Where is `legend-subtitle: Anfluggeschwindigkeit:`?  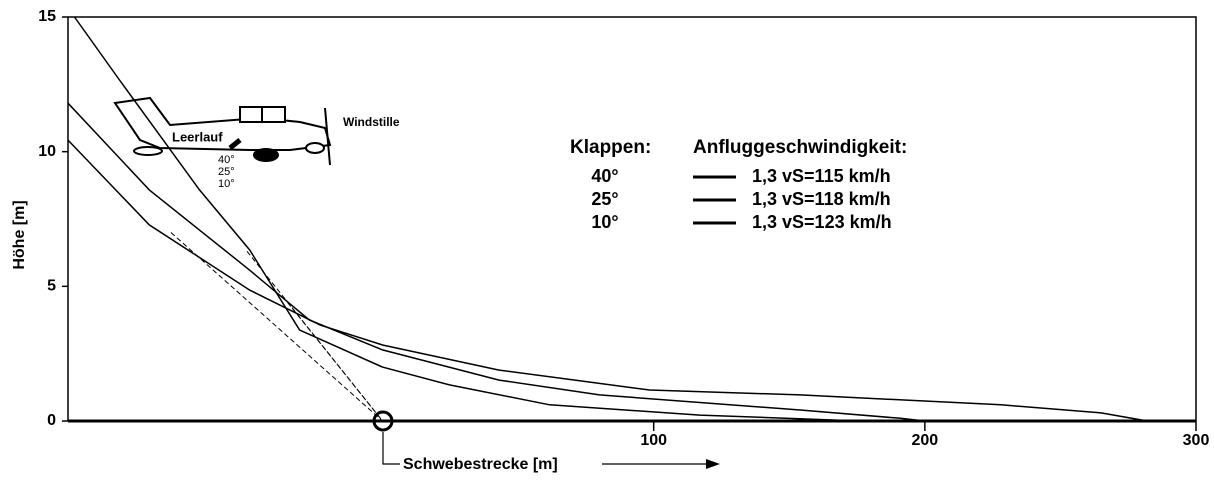 legend-subtitle: Anfluggeschwindigkeit: is located at coordinates (800, 147).